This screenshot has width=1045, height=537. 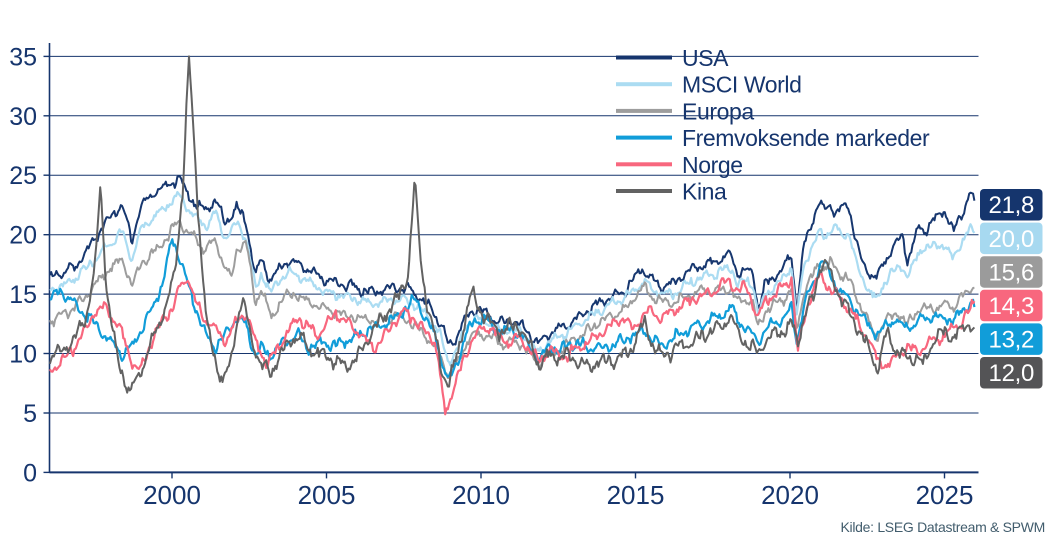 I want to click on svg-text: 35, so click(x=23, y=57).